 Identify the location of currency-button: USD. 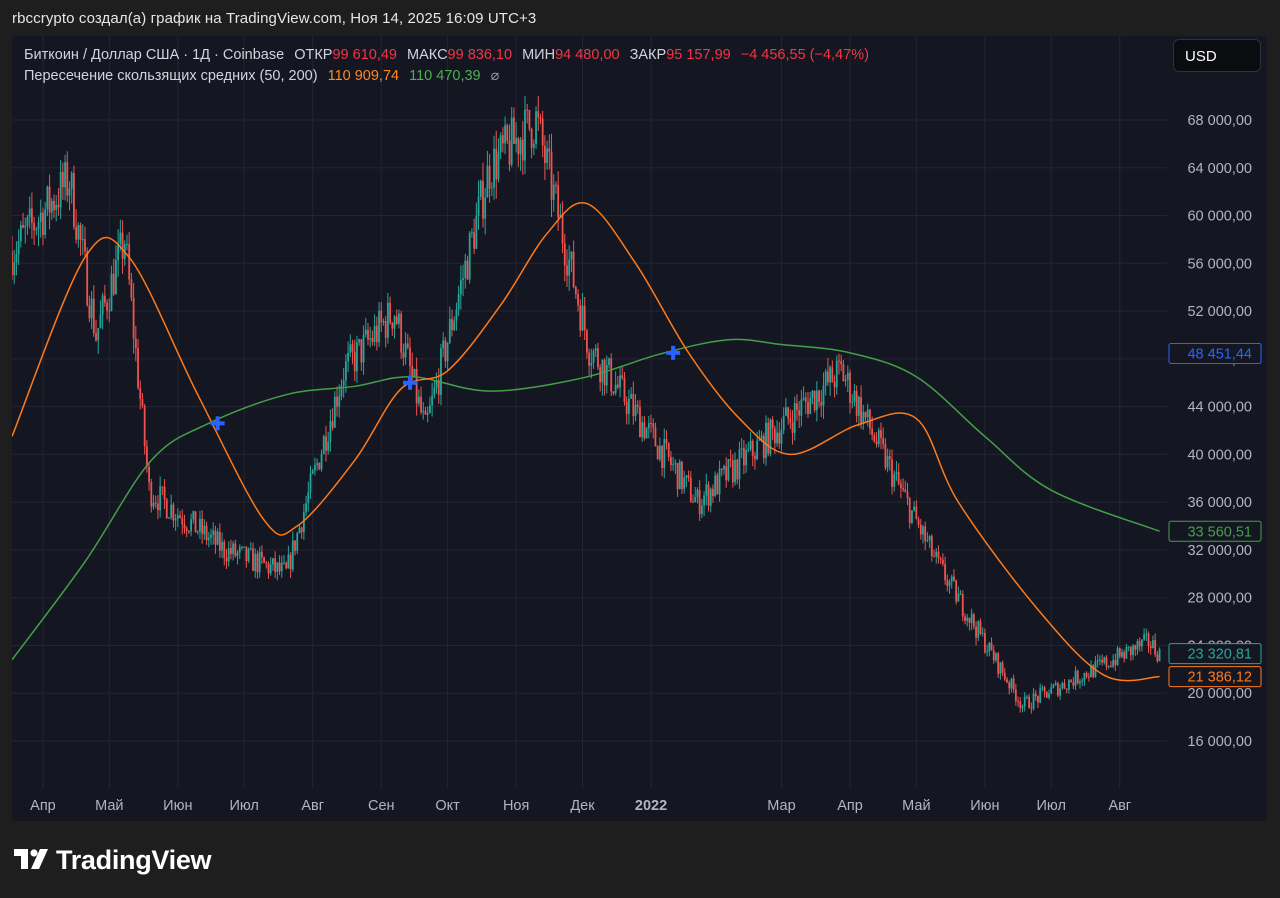
(1217, 55).